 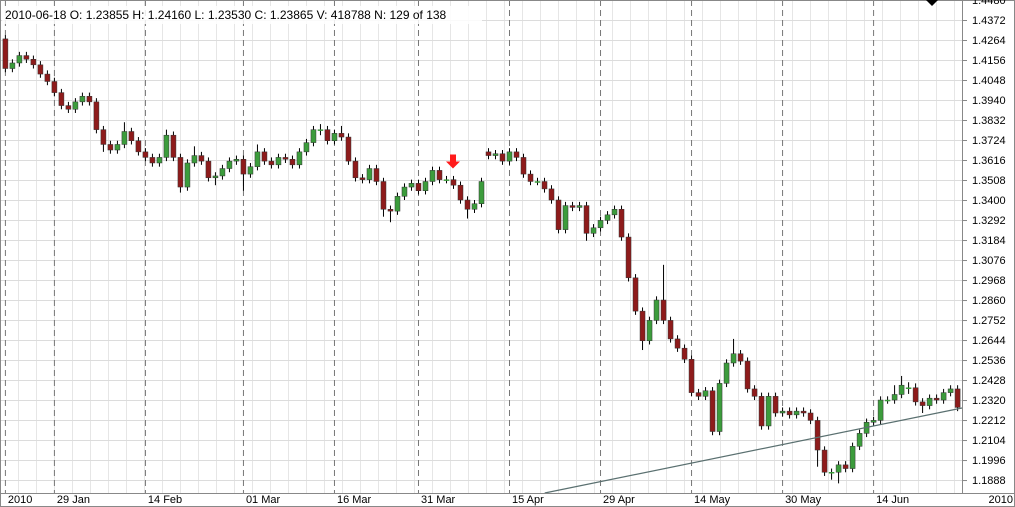 I want to click on y-tick-label: 1.1888, so click(x=989, y=481).